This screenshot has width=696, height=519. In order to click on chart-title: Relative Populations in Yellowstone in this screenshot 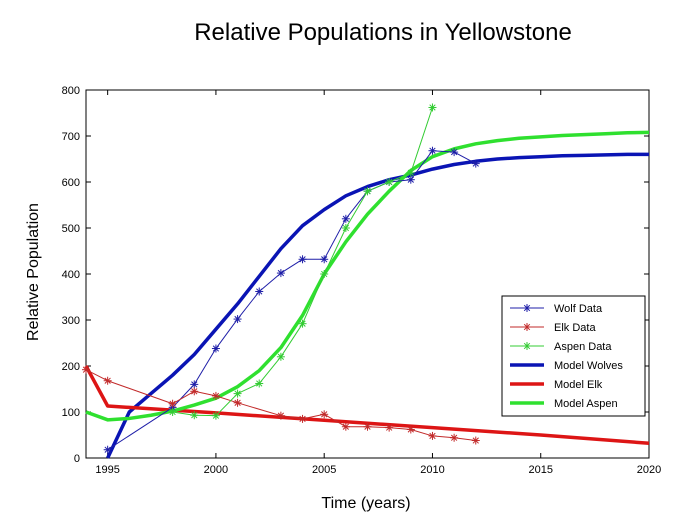, I will do `click(383, 32)`.